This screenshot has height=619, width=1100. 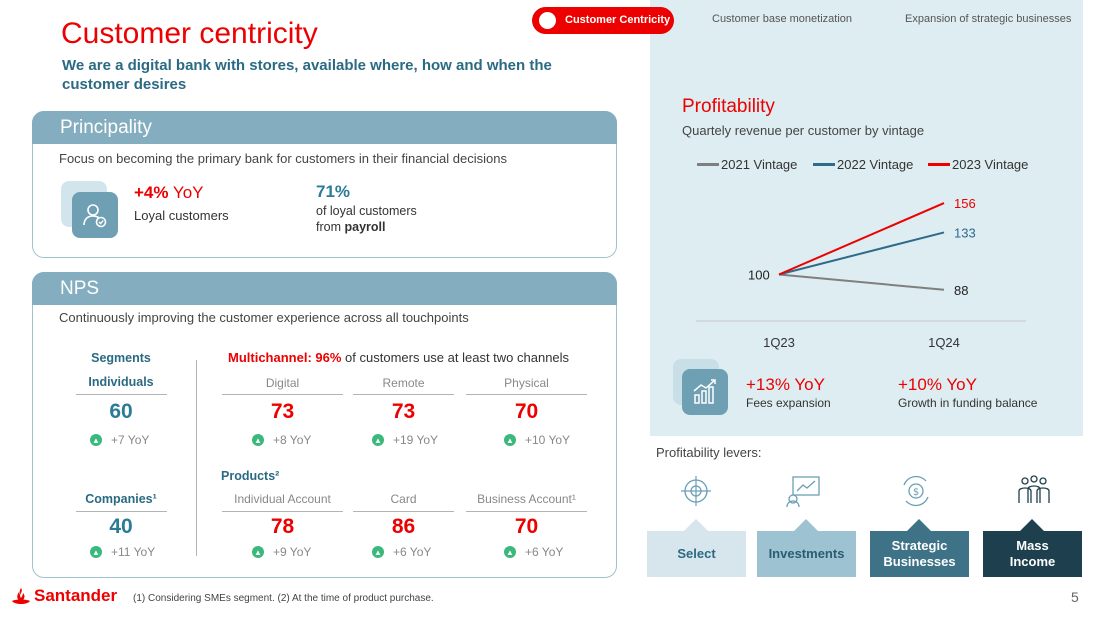 What do you see at coordinates (169, 192) in the screenshot?
I see `loyal-customers-kpi: +4% YoY` at bounding box center [169, 192].